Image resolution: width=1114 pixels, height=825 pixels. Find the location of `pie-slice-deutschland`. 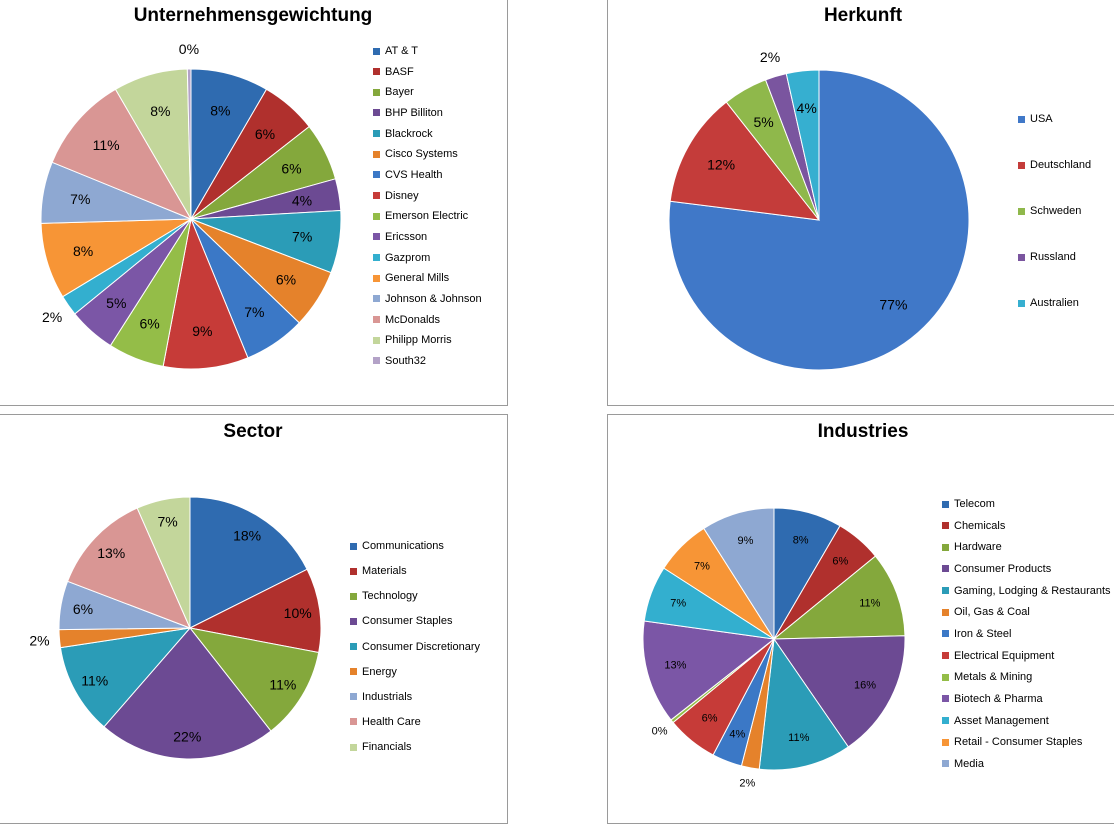

pie-slice-deutschland is located at coordinates (745, 161).